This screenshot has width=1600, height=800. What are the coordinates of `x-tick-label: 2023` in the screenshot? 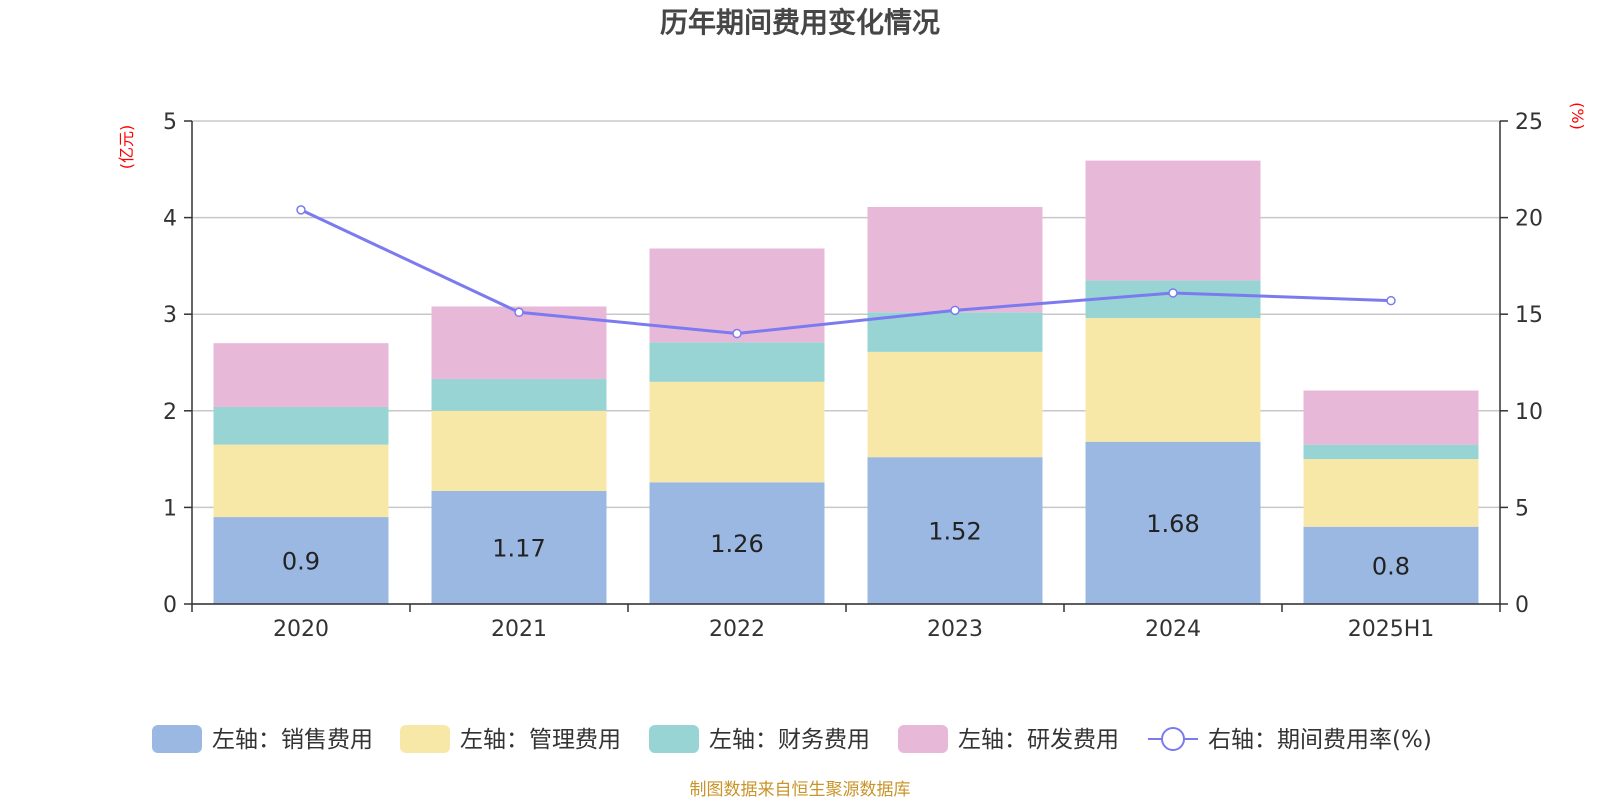 It's located at (955, 629).